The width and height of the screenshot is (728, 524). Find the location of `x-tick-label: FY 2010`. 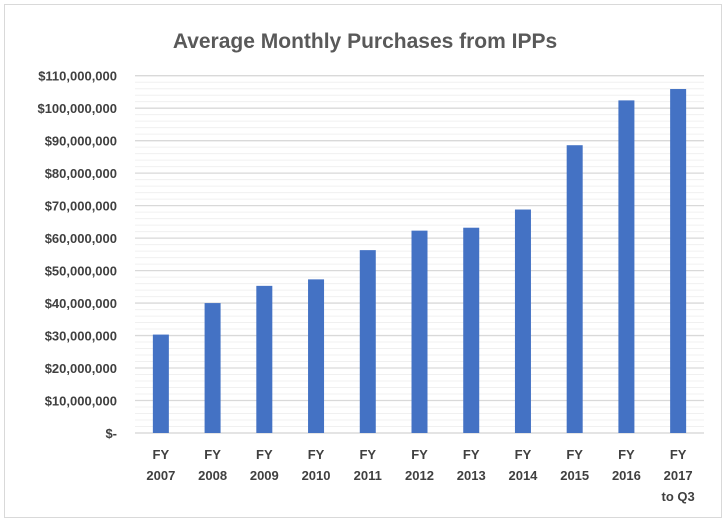

x-tick-label: FY 2010 is located at coordinates (316, 465).